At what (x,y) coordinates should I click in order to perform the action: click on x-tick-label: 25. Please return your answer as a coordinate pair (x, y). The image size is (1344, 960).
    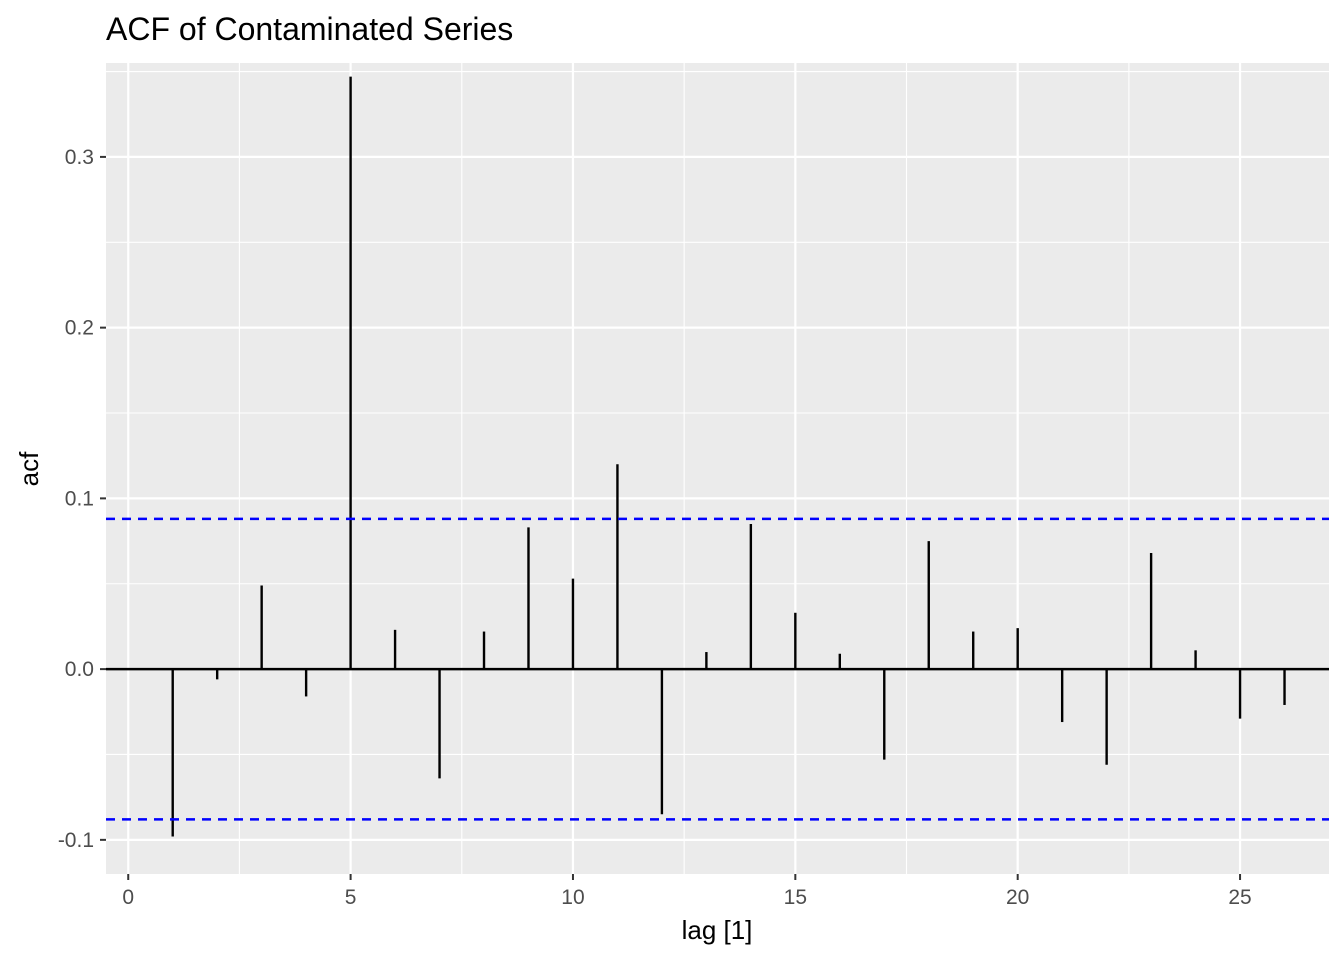
    Looking at the image, I should click on (1239, 897).